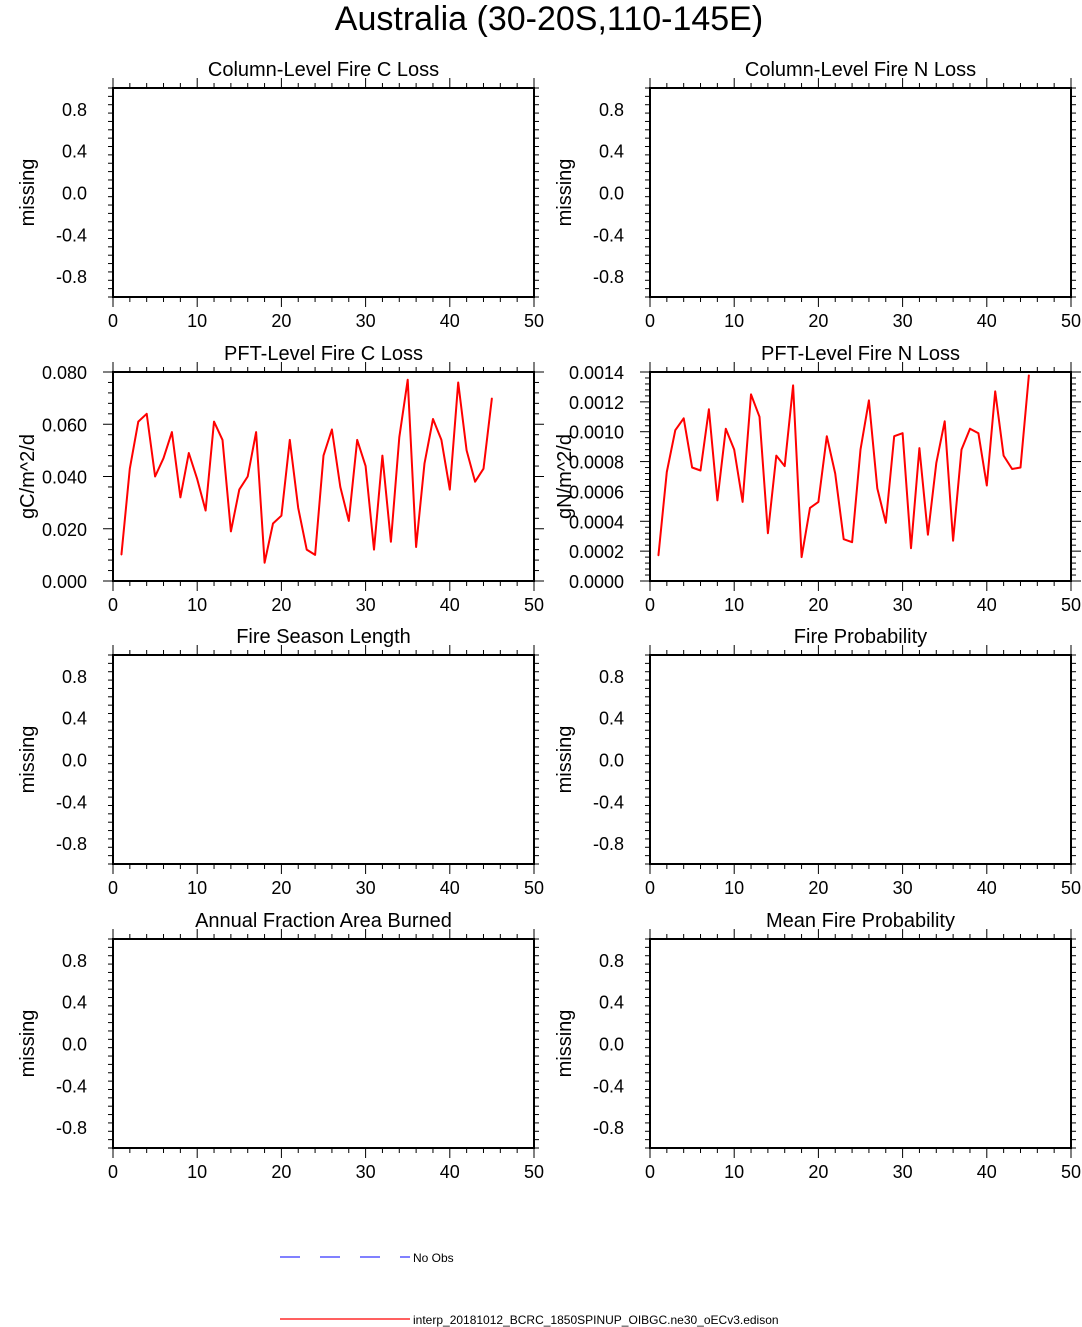 Image resolution: width=1082 pixels, height=1327 pixels. What do you see at coordinates (596, 492) in the screenshot?
I see `y-tick-label: 0.0006` at bounding box center [596, 492].